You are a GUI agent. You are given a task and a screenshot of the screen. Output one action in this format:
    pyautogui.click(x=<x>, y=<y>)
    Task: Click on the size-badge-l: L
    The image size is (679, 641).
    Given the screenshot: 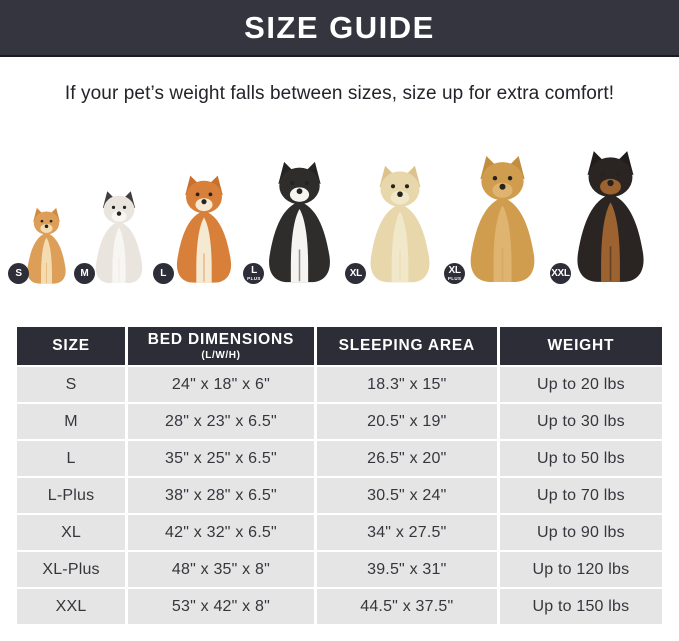 What is the action you would take?
    pyautogui.click(x=163, y=273)
    